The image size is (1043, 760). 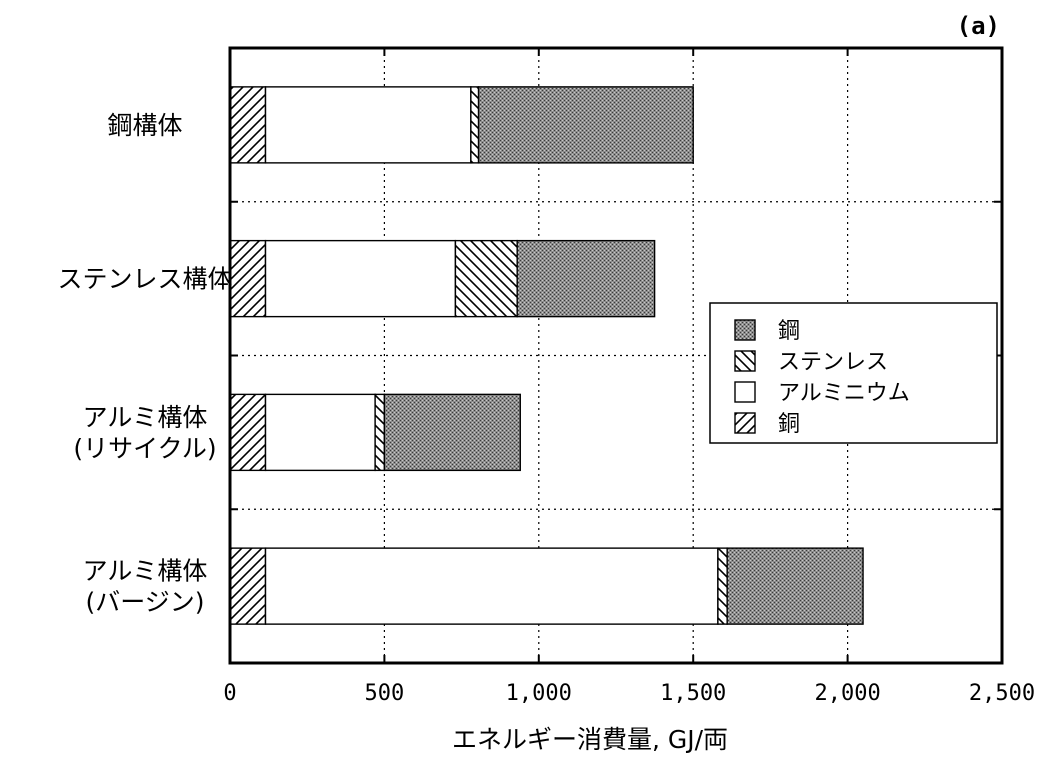 I want to click on legend-label: ステンレス, so click(x=833, y=362).